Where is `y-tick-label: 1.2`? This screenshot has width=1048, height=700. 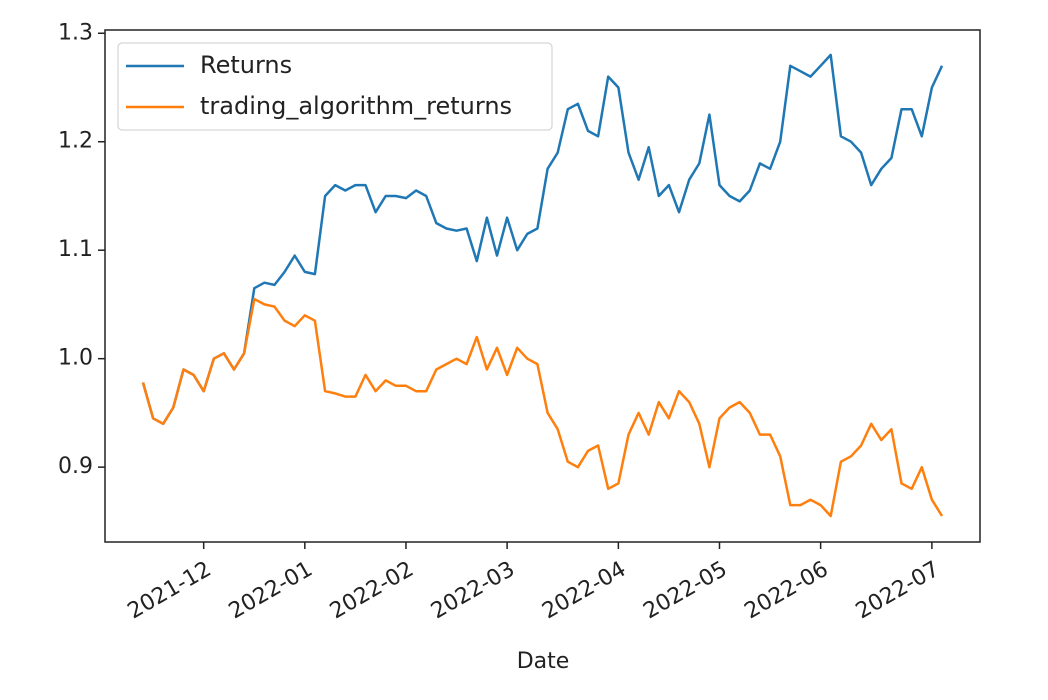
y-tick-label: 1.2 is located at coordinates (75, 141).